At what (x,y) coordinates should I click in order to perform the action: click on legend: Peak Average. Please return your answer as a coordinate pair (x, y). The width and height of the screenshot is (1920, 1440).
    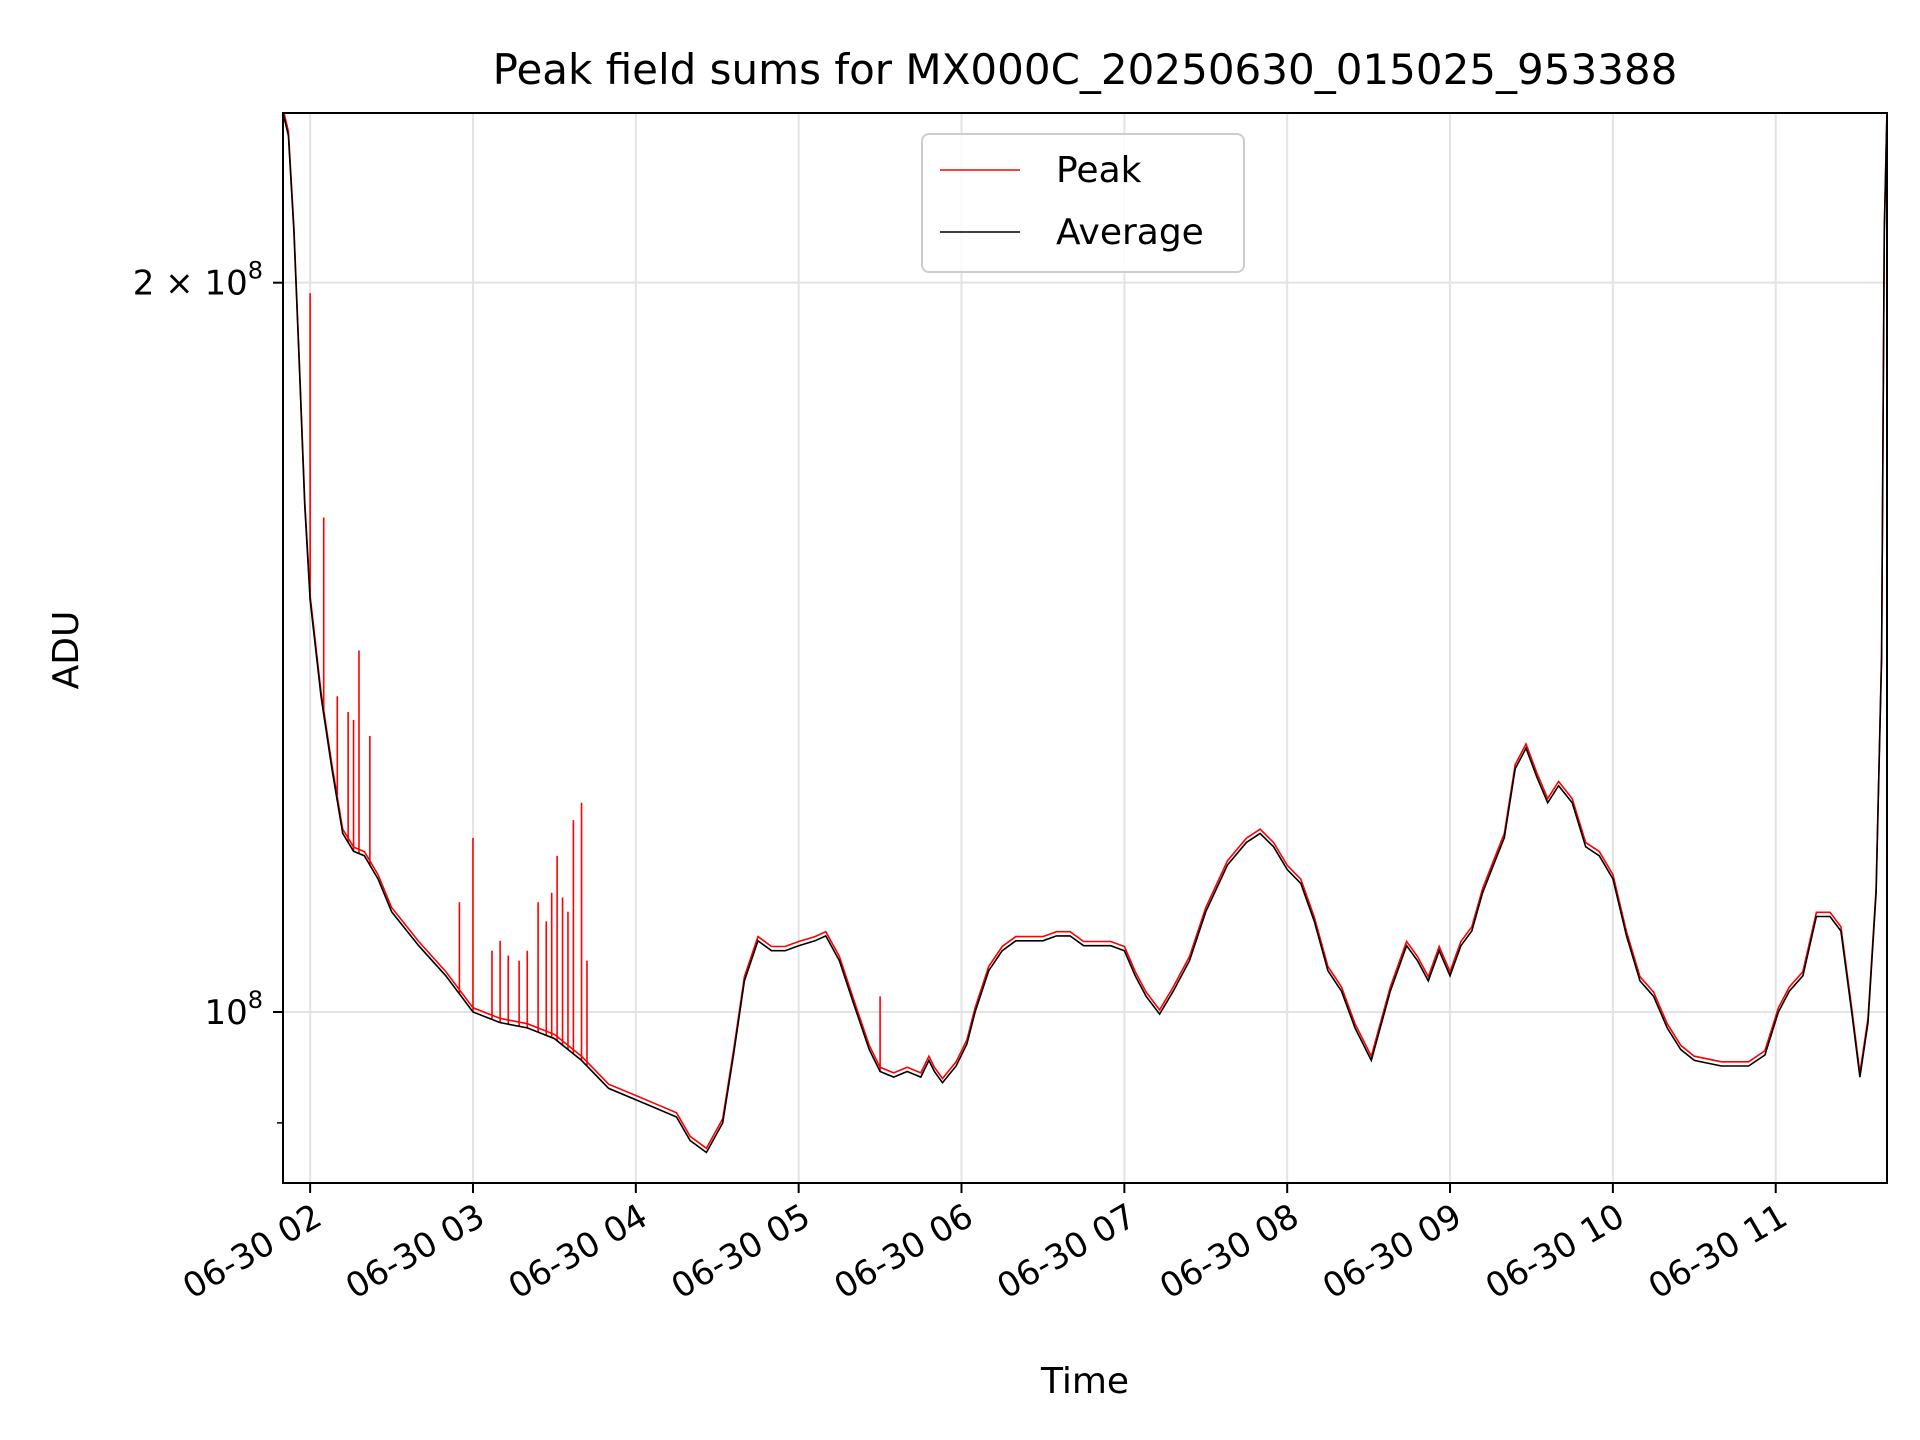
    Looking at the image, I should click on (1083, 203).